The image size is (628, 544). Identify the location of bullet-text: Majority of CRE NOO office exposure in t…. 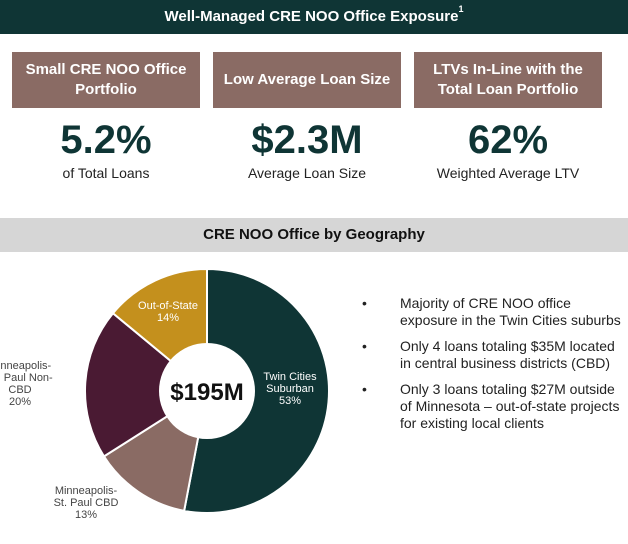
(510, 311).